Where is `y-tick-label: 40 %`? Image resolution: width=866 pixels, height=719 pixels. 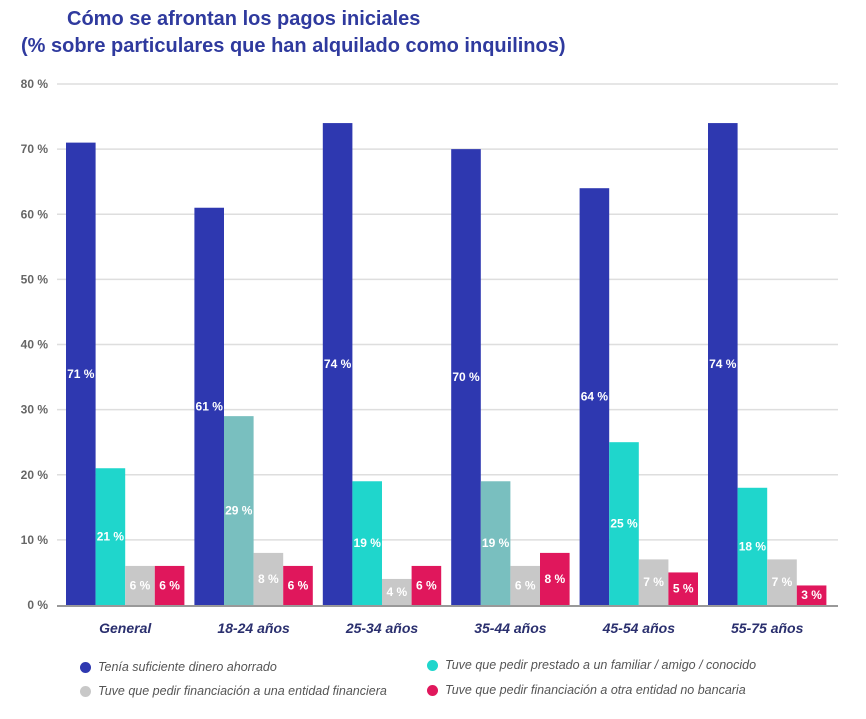
y-tick-label: 40 % is located at coordinates (35, 345).